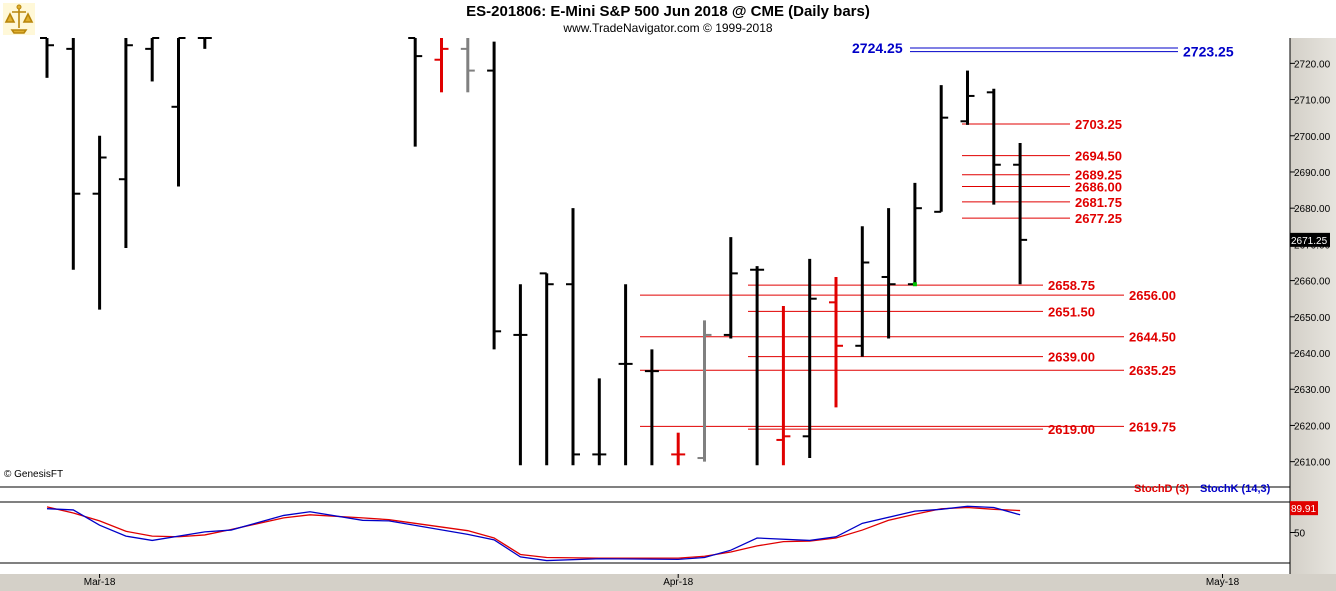  I want to click on level-label-8: 2658.75, so click(1071, 285).